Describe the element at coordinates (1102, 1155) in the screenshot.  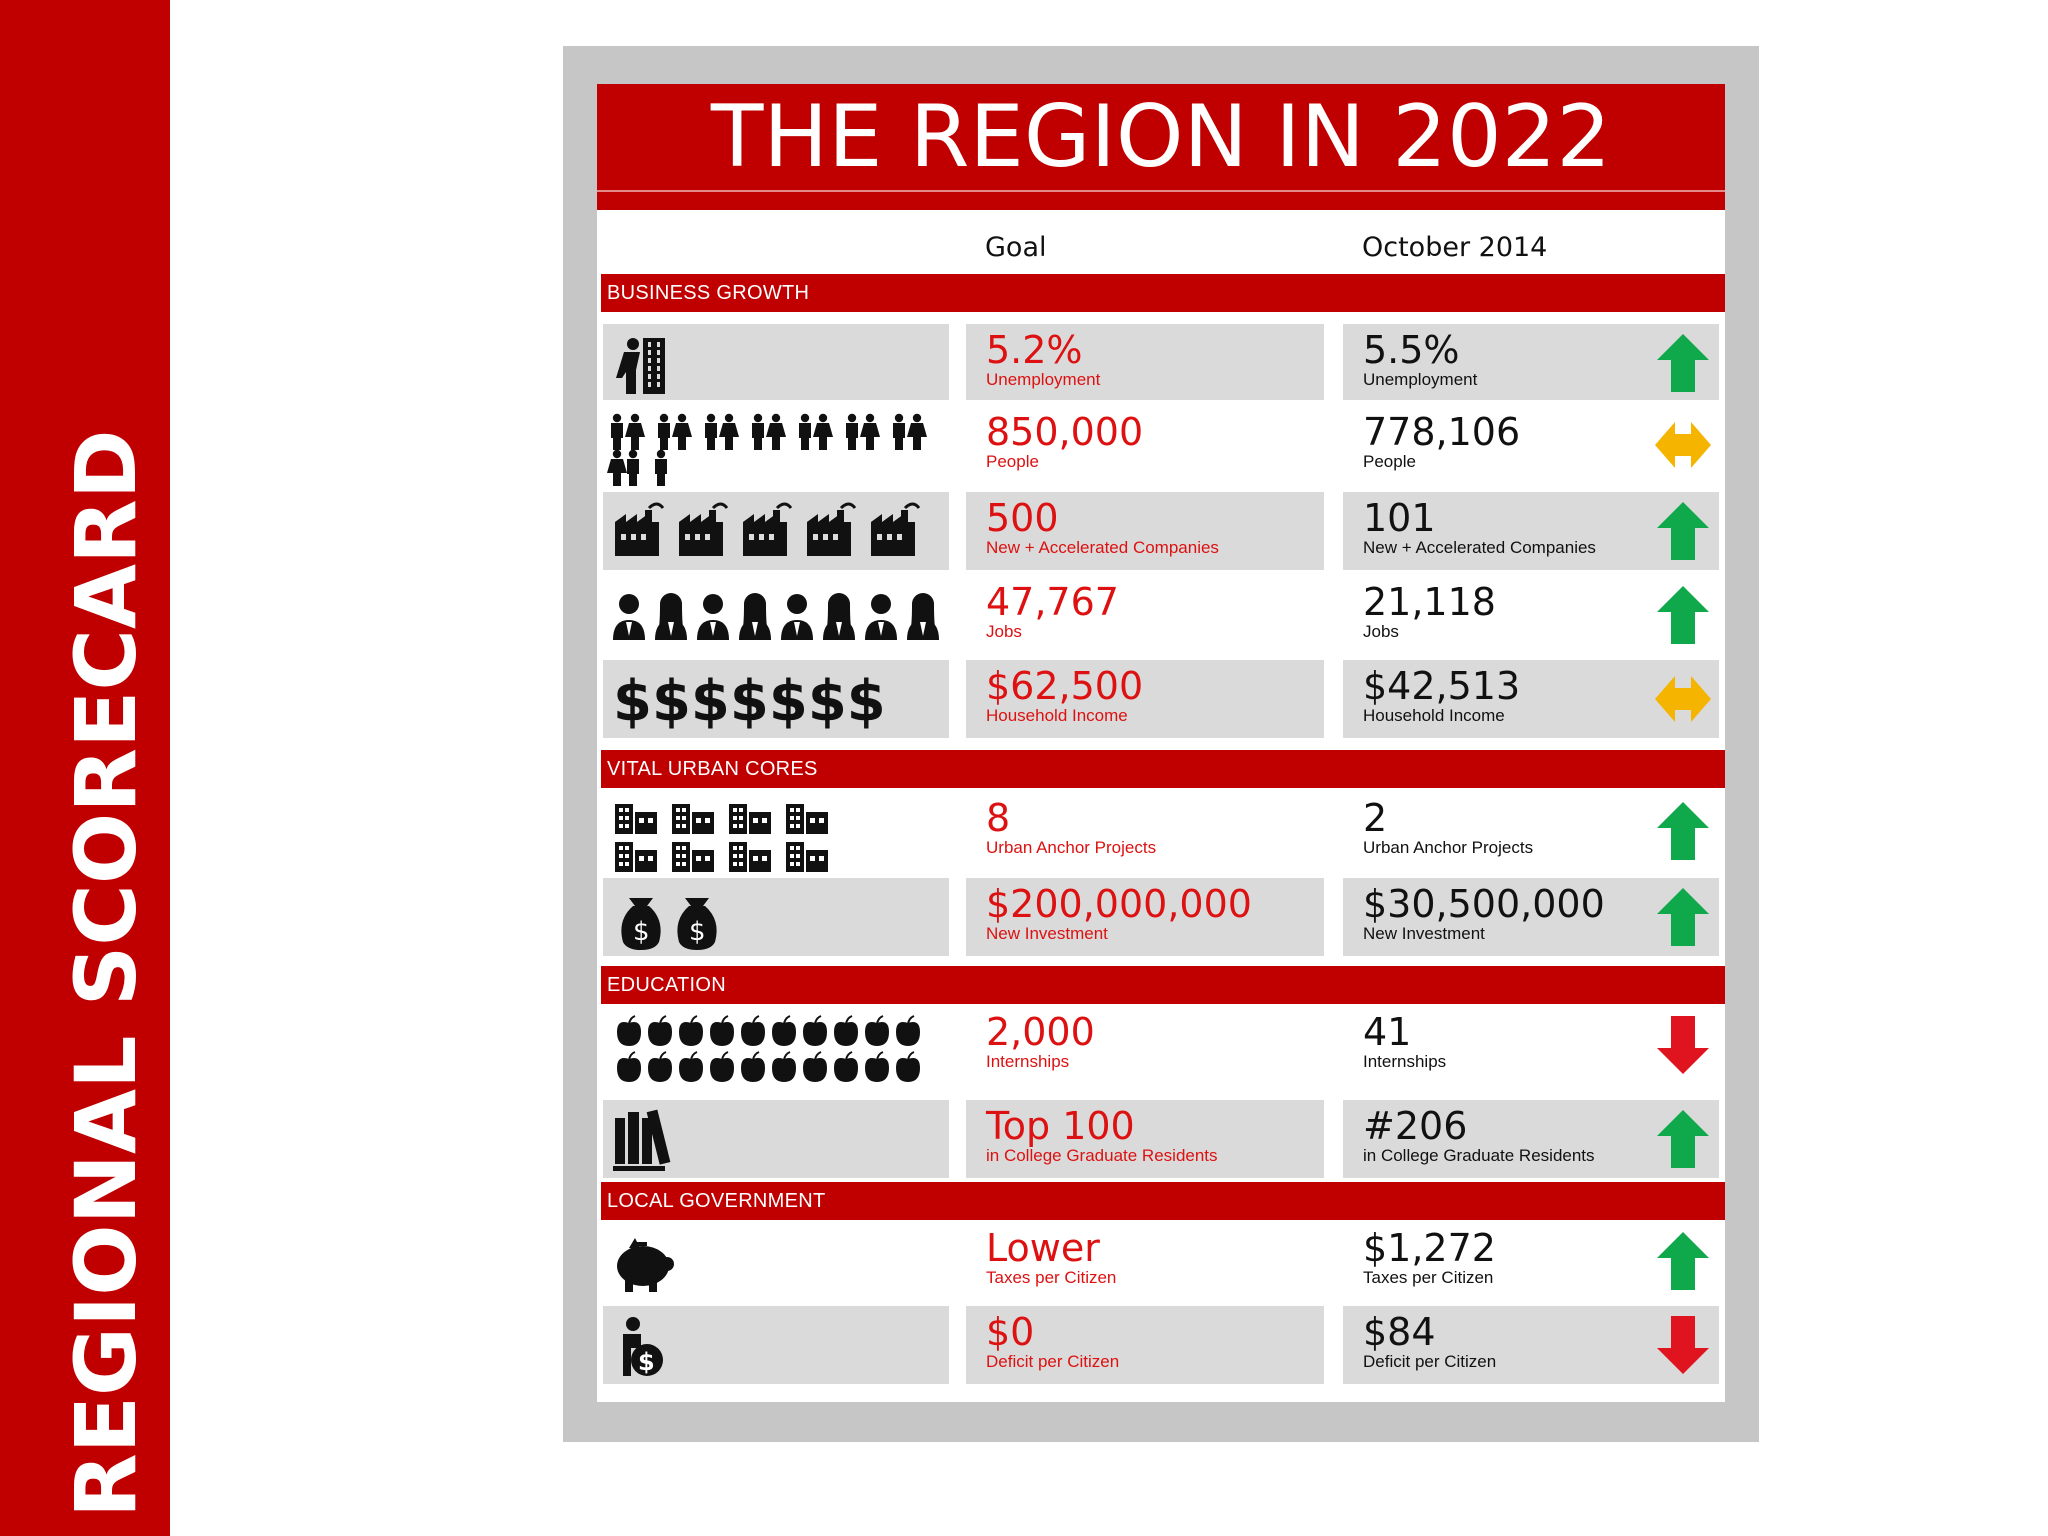
I see `goal-label: in College Graduate Residents` at that location.